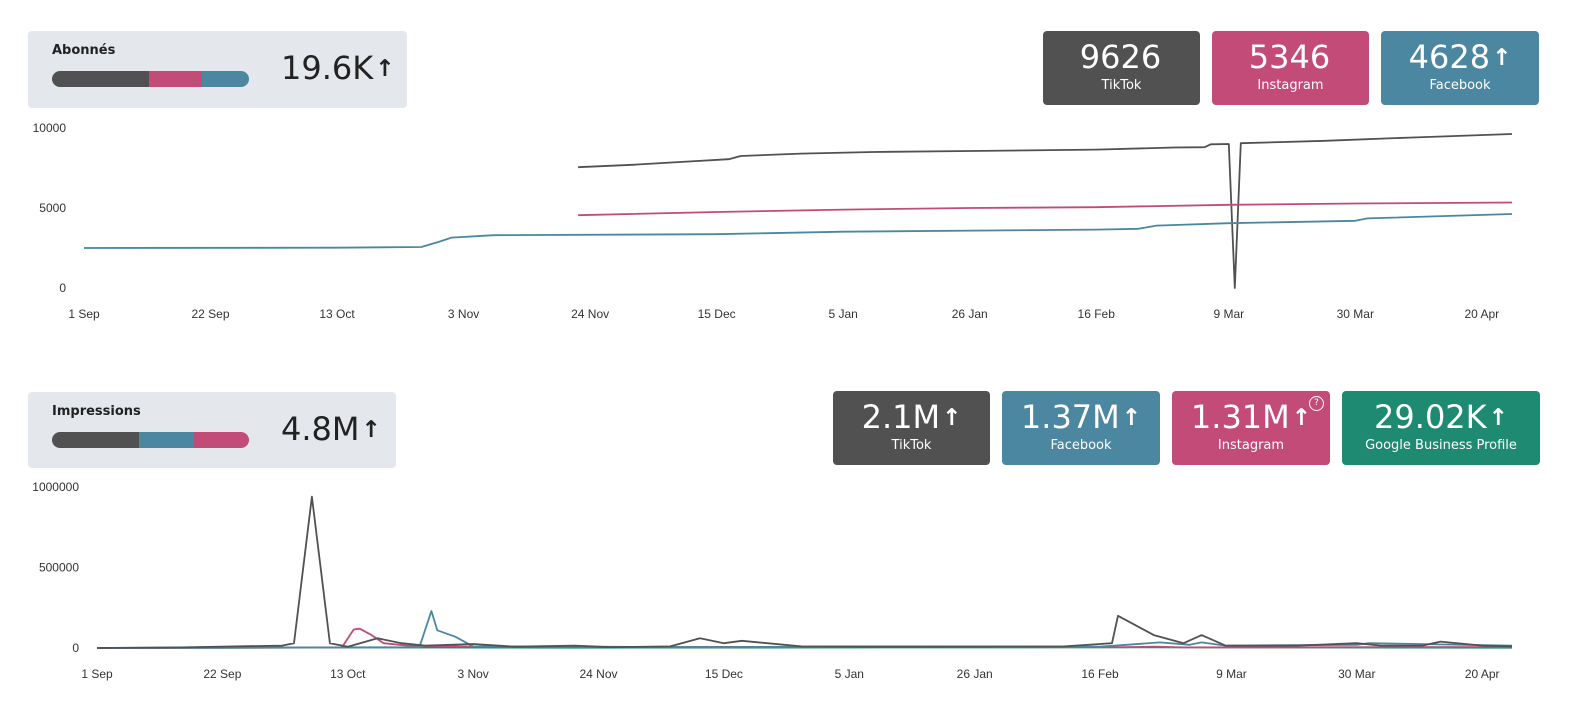 The height and width of the screenshot is (727, 1591). I want to click on card-value: 1.31M↑, so click(1251, 417).